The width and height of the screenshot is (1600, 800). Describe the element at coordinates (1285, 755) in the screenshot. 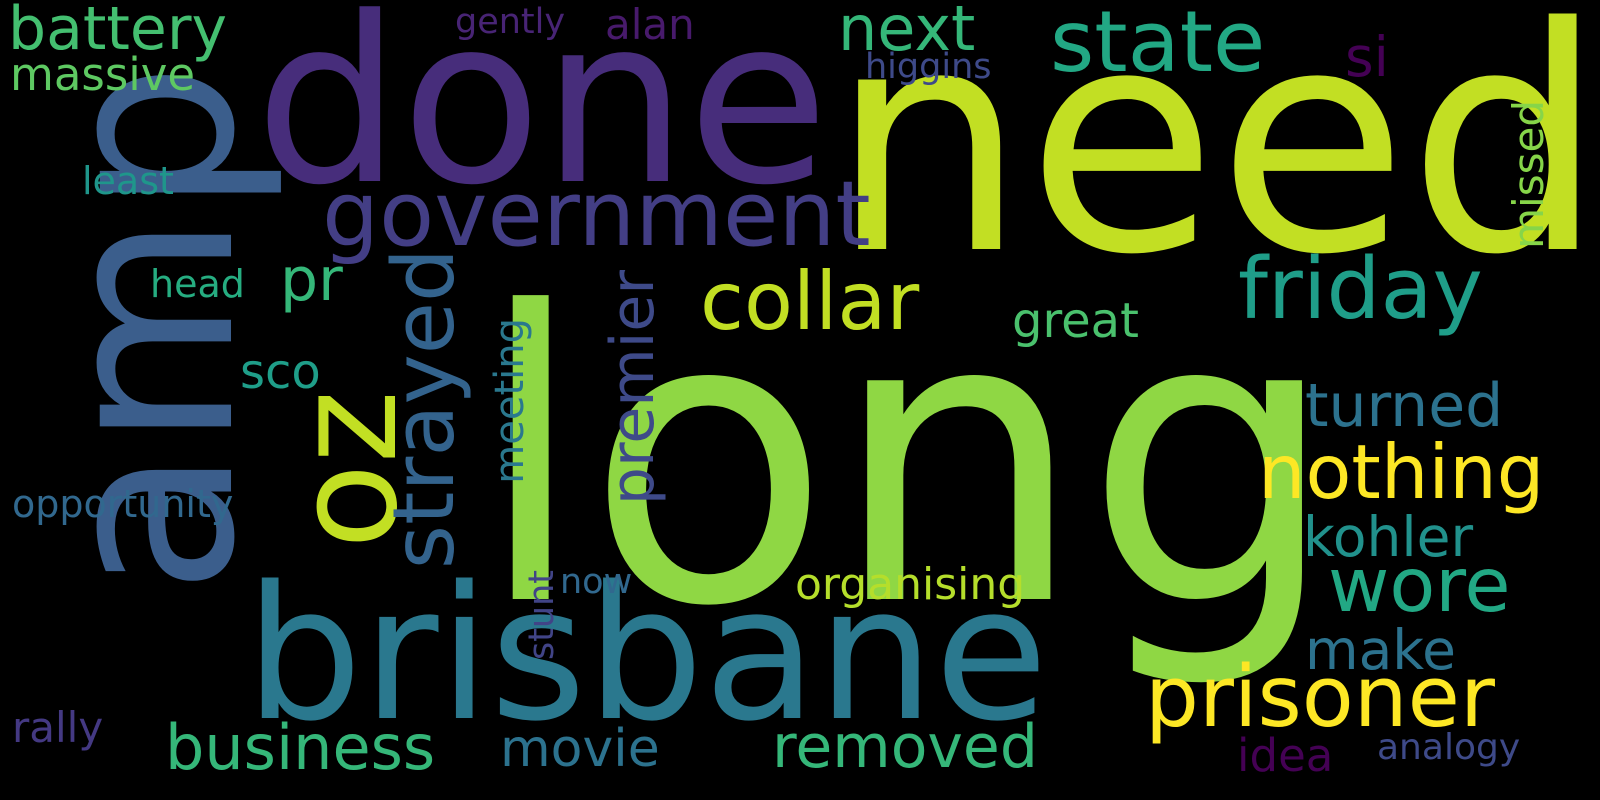

I see `word-idea: idea` at that location.